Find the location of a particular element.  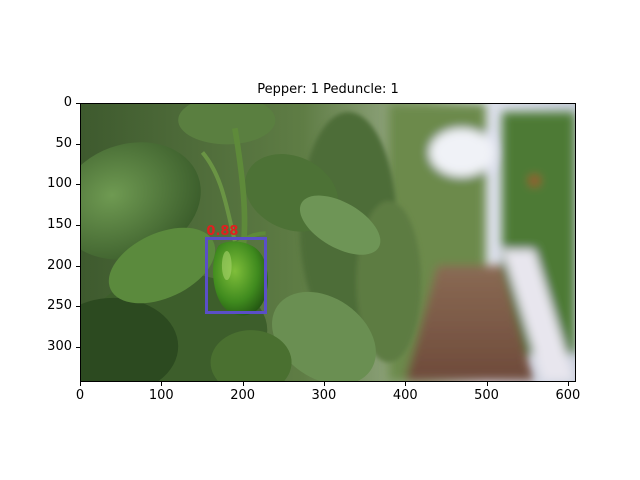

y-tick-label: 0 is located at coordinates (67, 102).